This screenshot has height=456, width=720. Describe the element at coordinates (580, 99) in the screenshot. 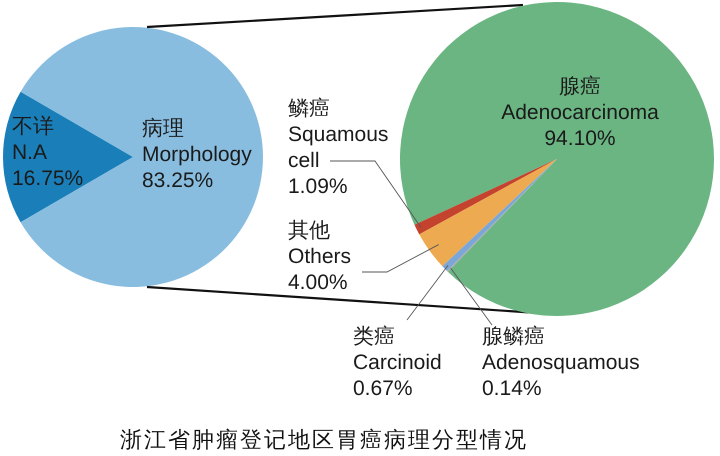

I see `slice-label: 腺癌 Adenocarcinoma` at that location.